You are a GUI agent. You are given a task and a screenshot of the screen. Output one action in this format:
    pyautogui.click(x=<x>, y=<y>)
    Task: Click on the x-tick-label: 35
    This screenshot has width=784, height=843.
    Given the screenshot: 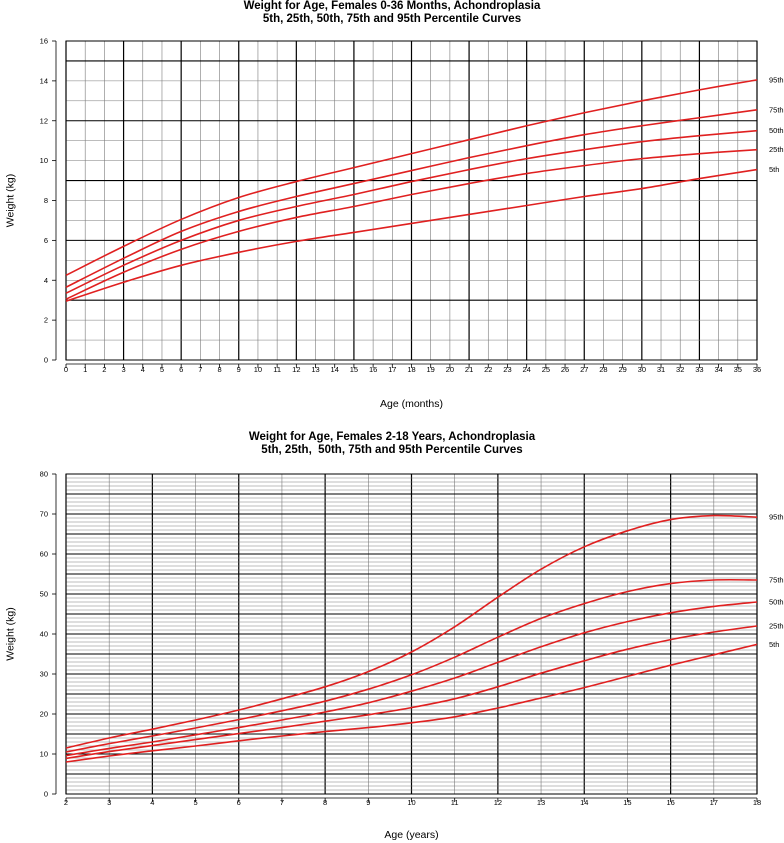 What is the action you would take?
    pyautogui.click(x=738, y=369)
    